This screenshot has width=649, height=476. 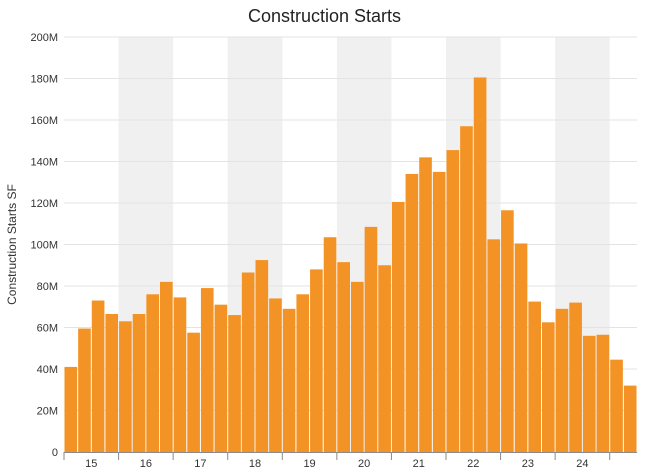 I want to click on y-tick-label: 160M, so click(x=44, y=121).